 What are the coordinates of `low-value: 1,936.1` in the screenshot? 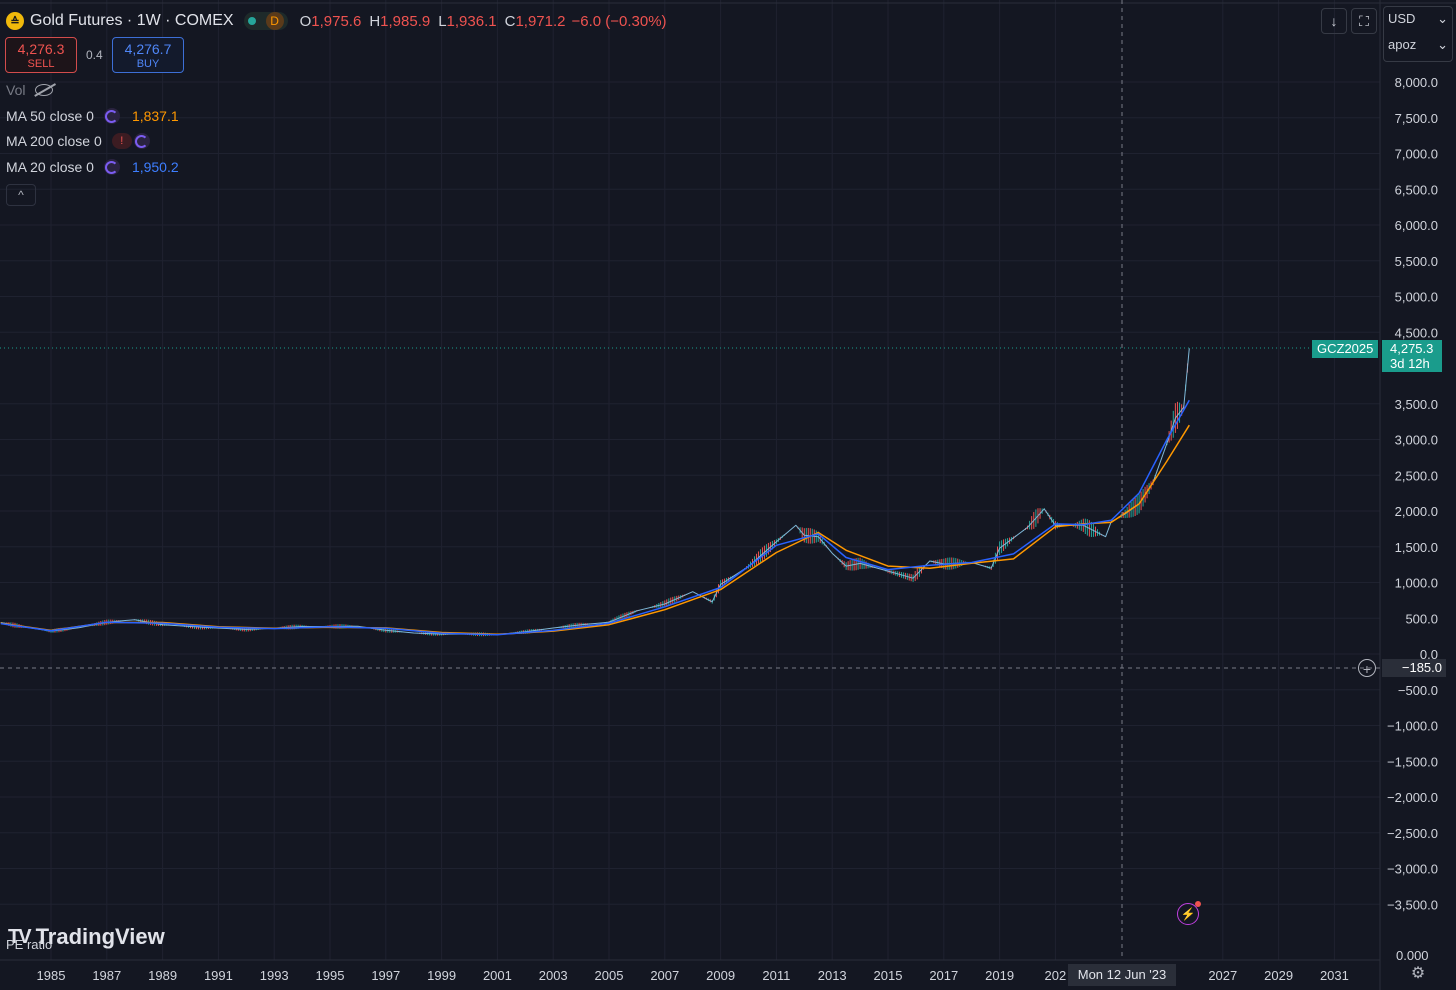 It's located at (471, 21).